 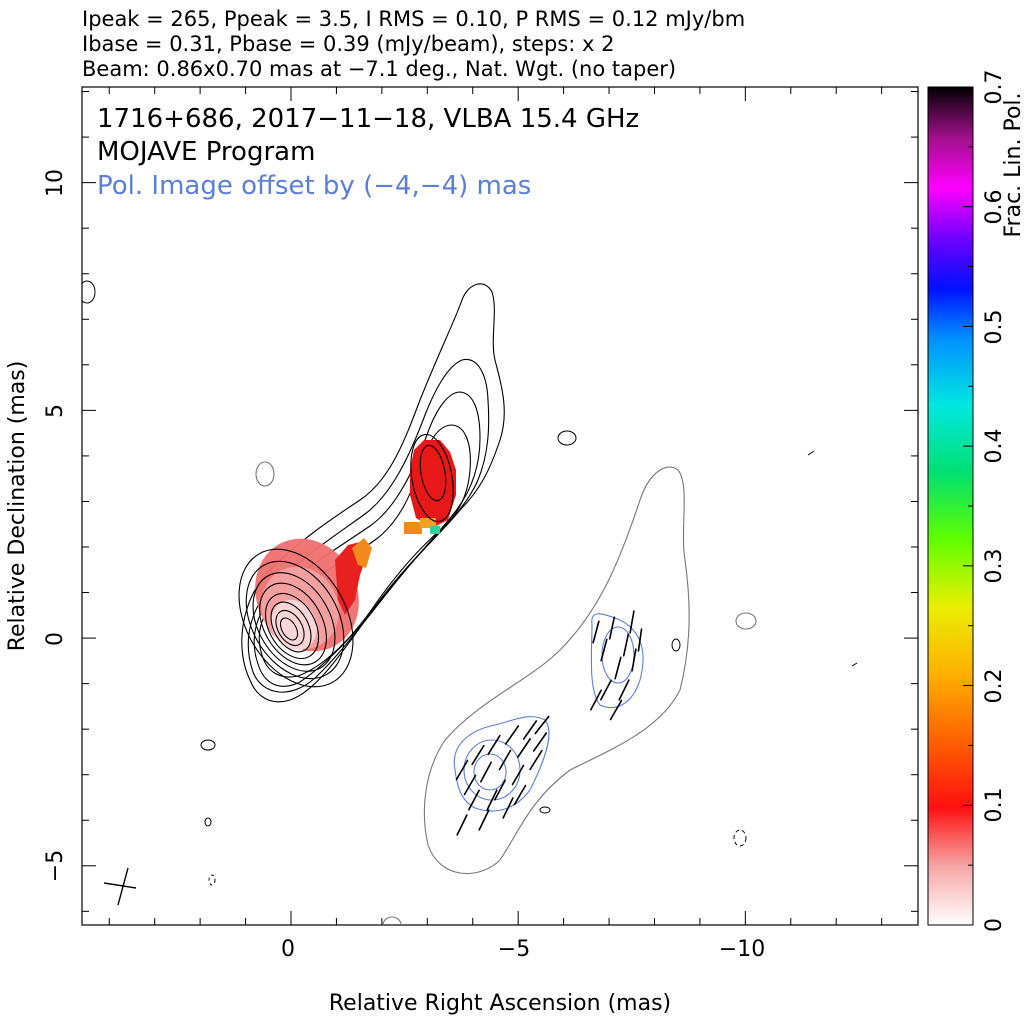 I want to click on core-contours, so click(x=296, y=618).